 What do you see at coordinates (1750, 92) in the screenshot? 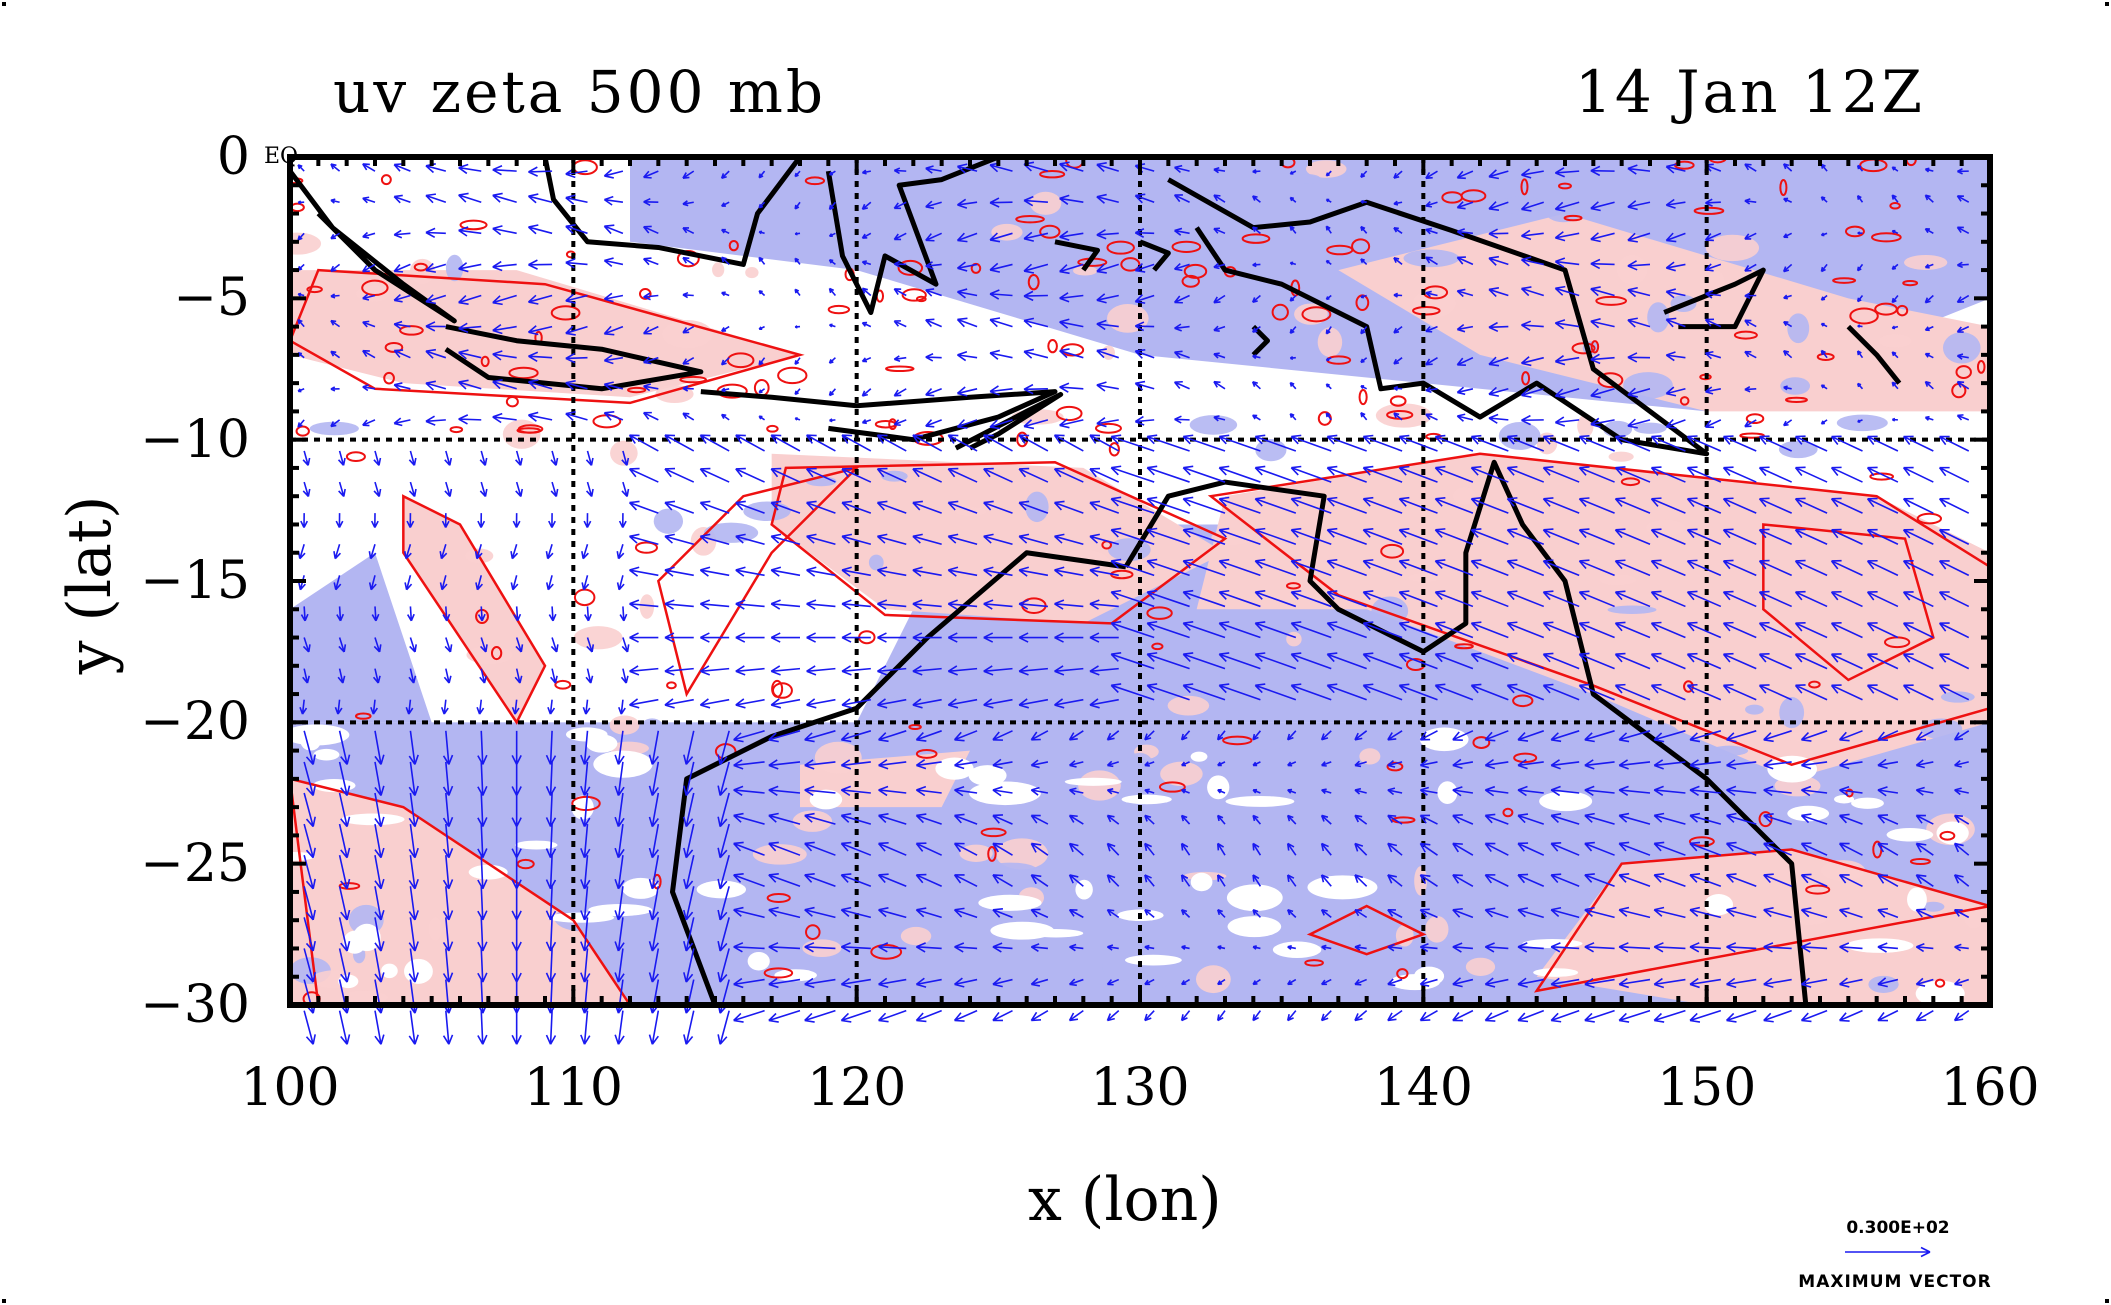
I see `map-timestamp: 14 Jan 12Z` at bounding box center [1750, 92].